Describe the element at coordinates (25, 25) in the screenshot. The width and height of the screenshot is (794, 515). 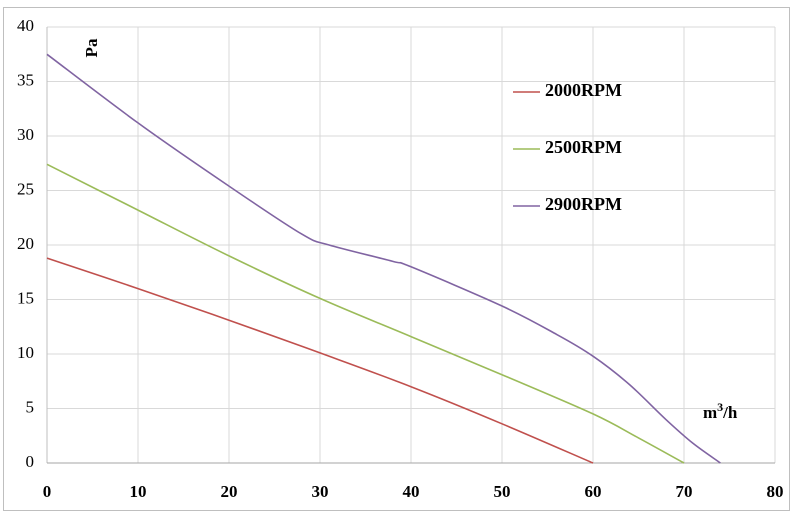
I see `y-tick-label: 40` at that location.